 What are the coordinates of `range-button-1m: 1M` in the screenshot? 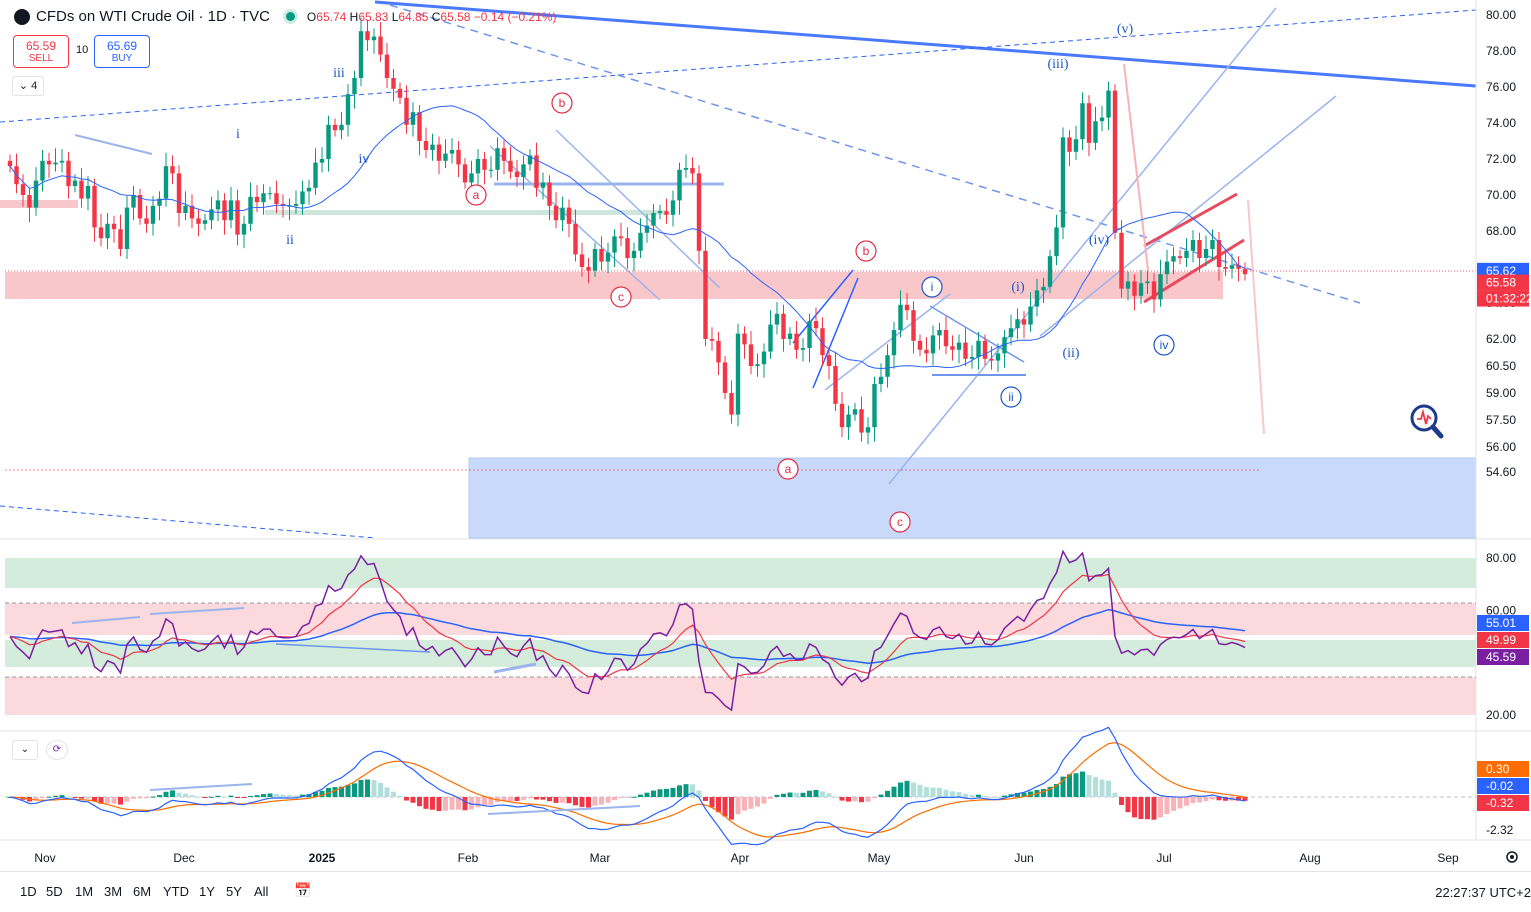 It's located at (84, 891).